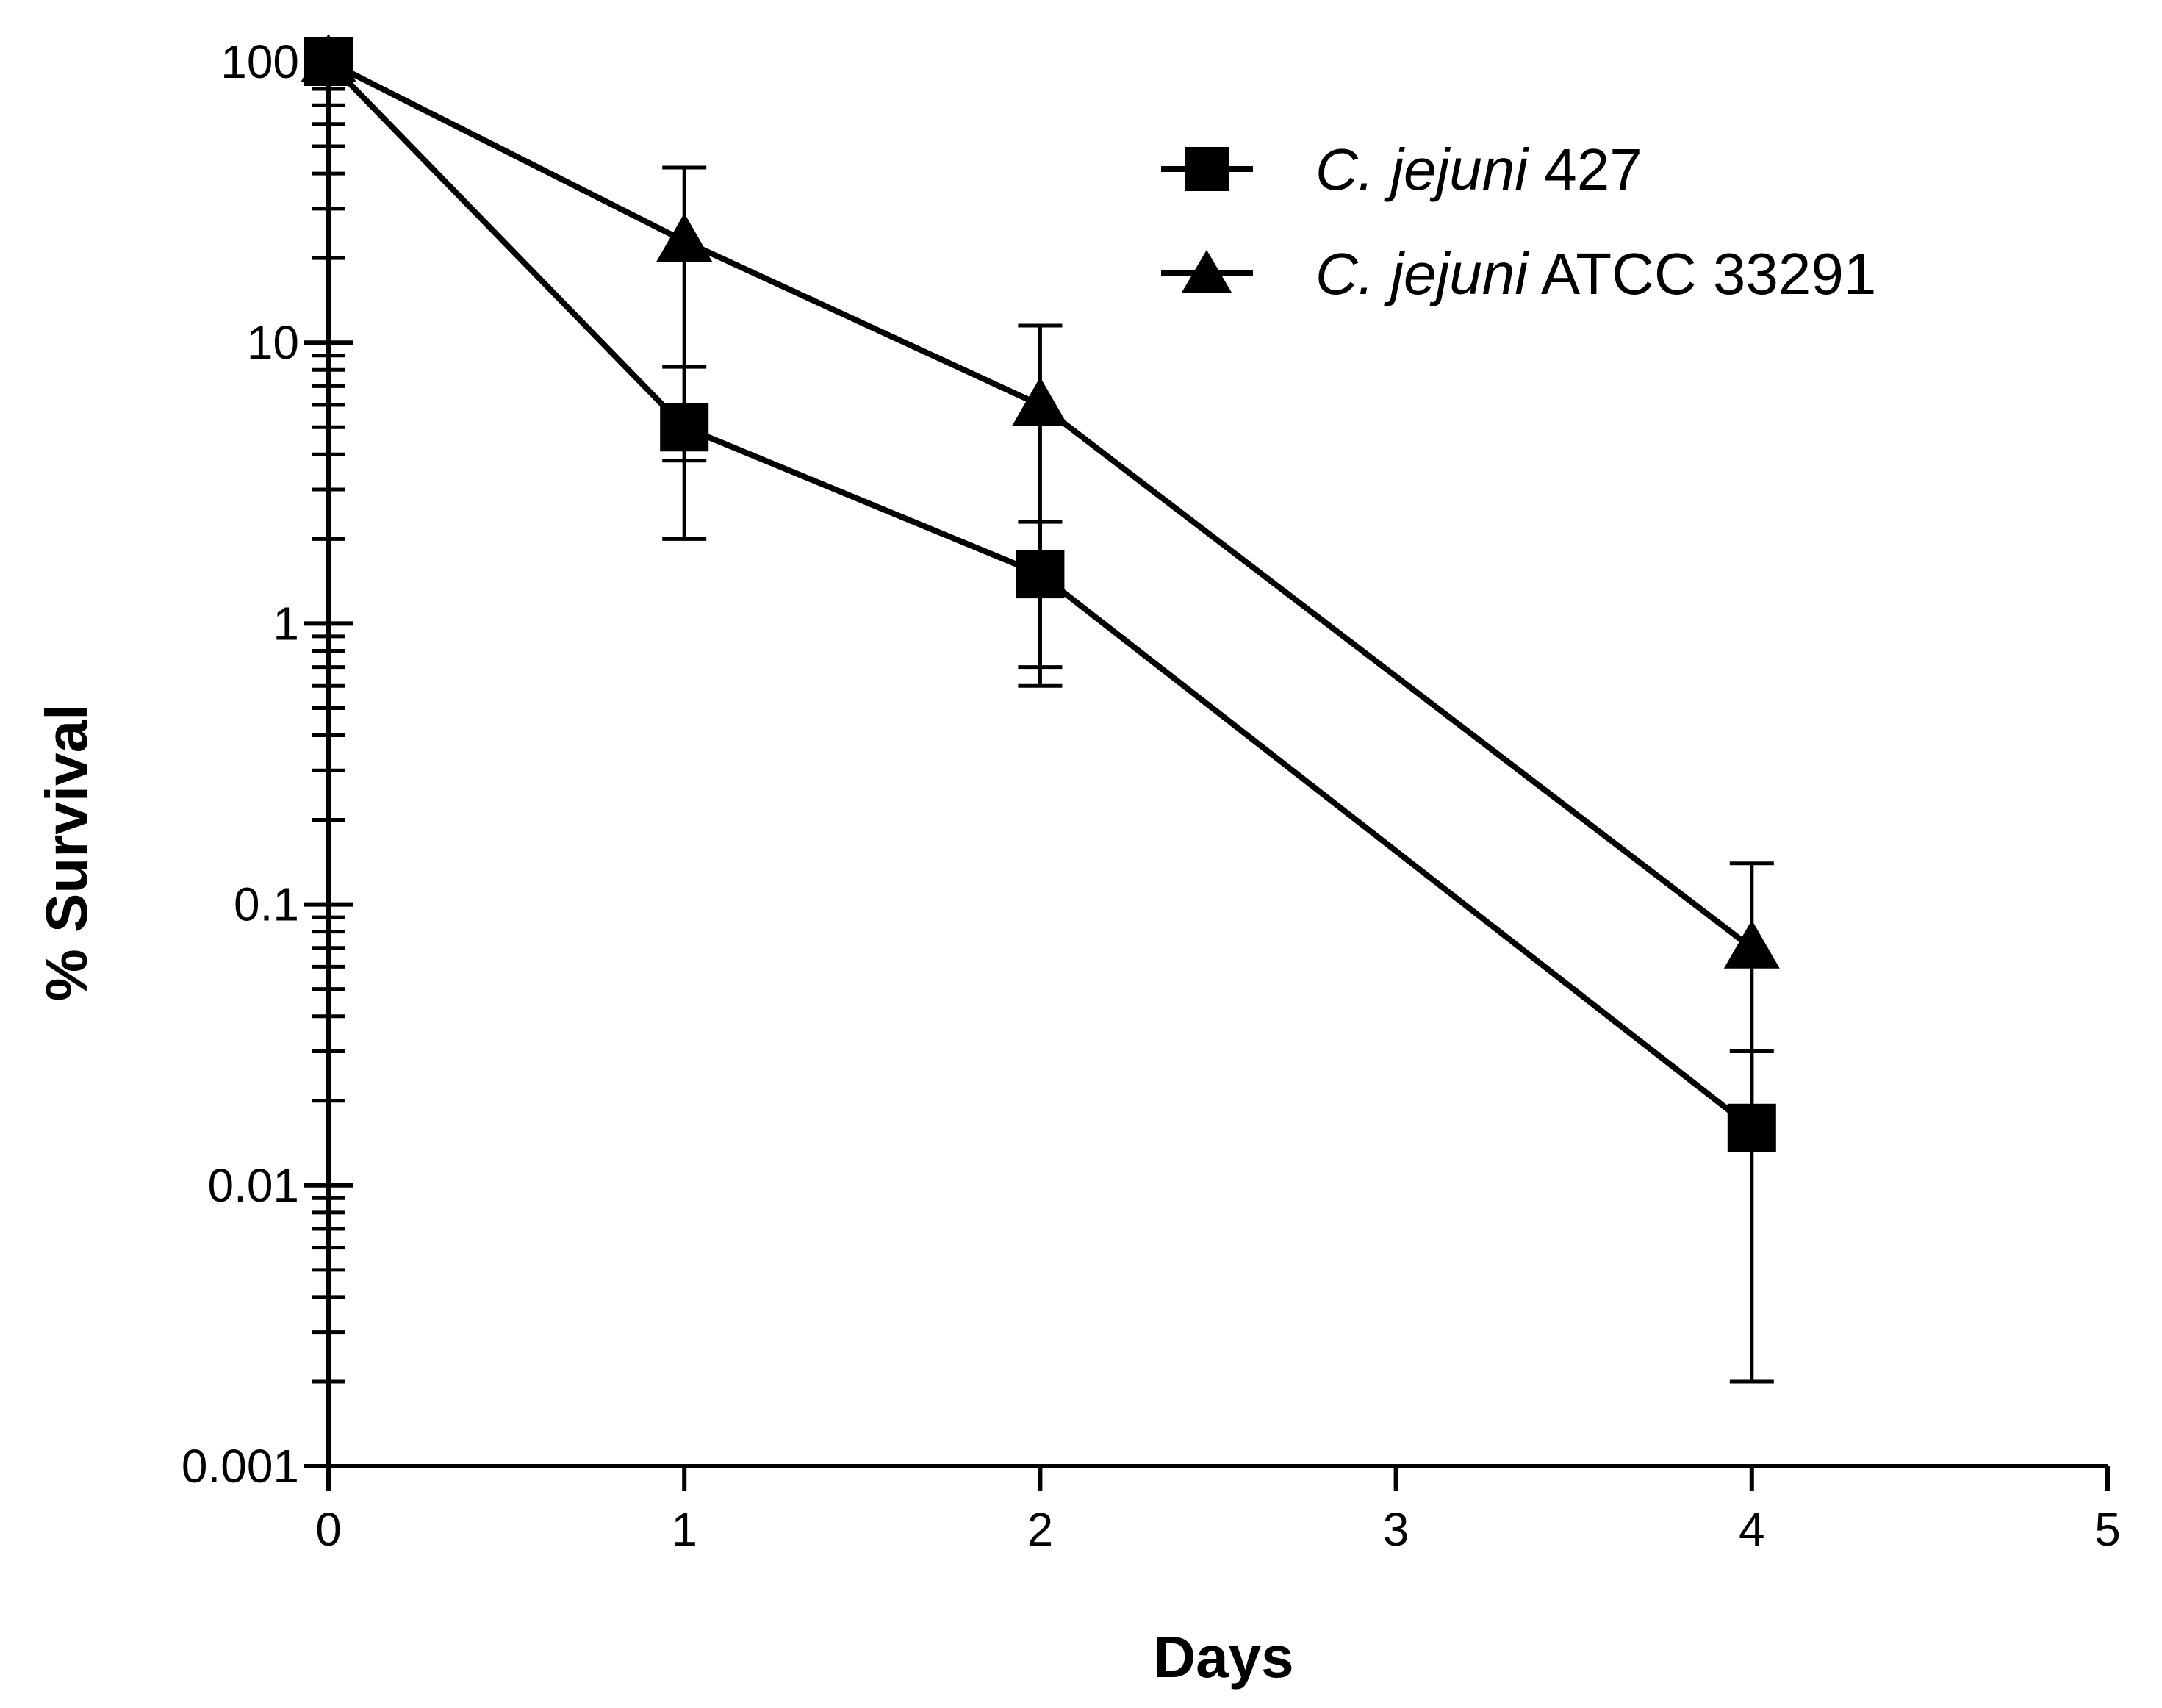 The width and height of the screenshot is (2162, 1708). What do you see at coordinates (1207, 169) in the screenshot?
I see `legend-square-marker` at bounding box center [1207, 169].